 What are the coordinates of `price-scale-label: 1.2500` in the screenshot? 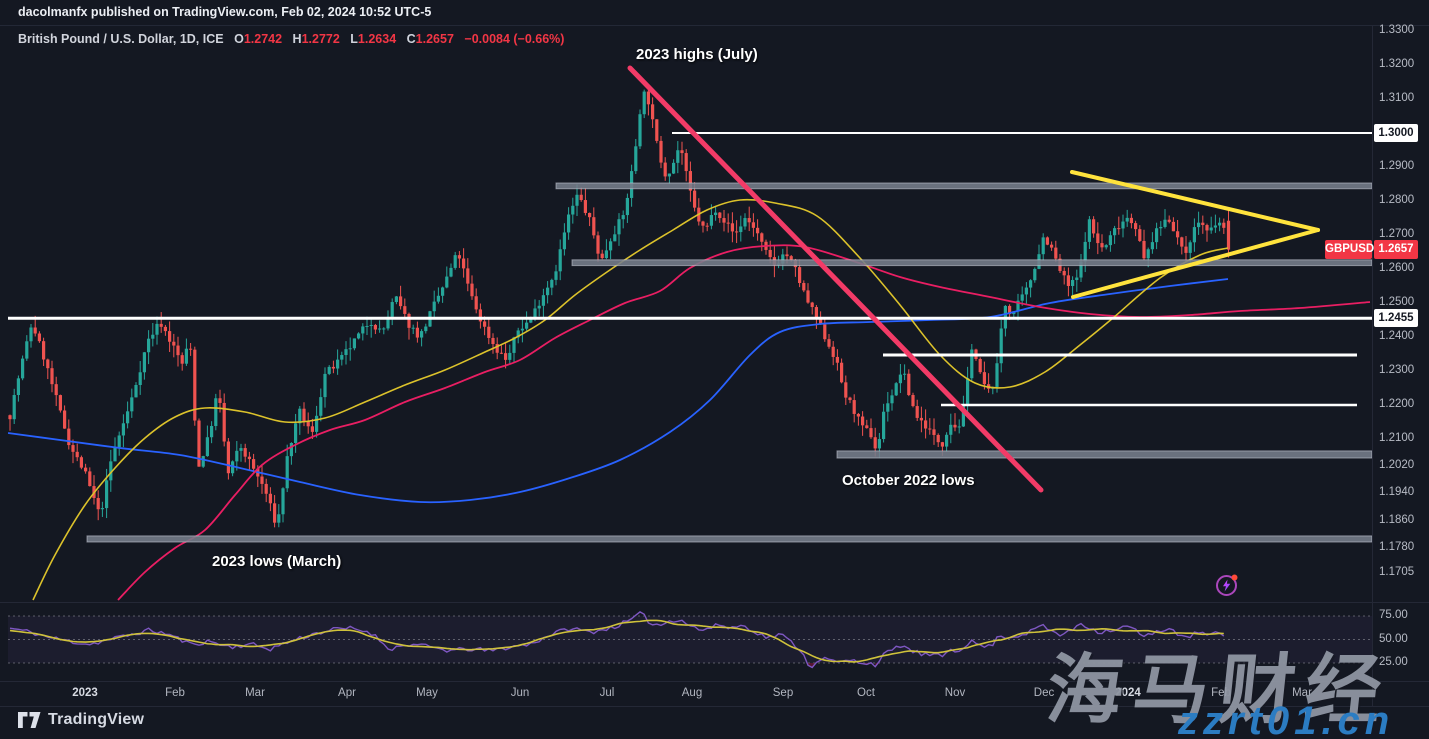 It's located at (1397, 302).